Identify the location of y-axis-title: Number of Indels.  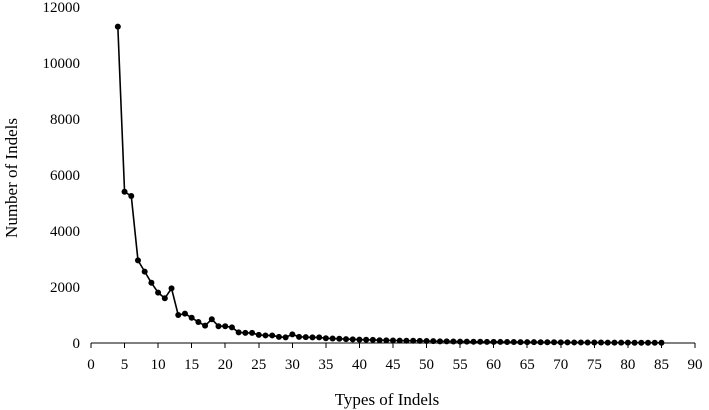
(11, 178).